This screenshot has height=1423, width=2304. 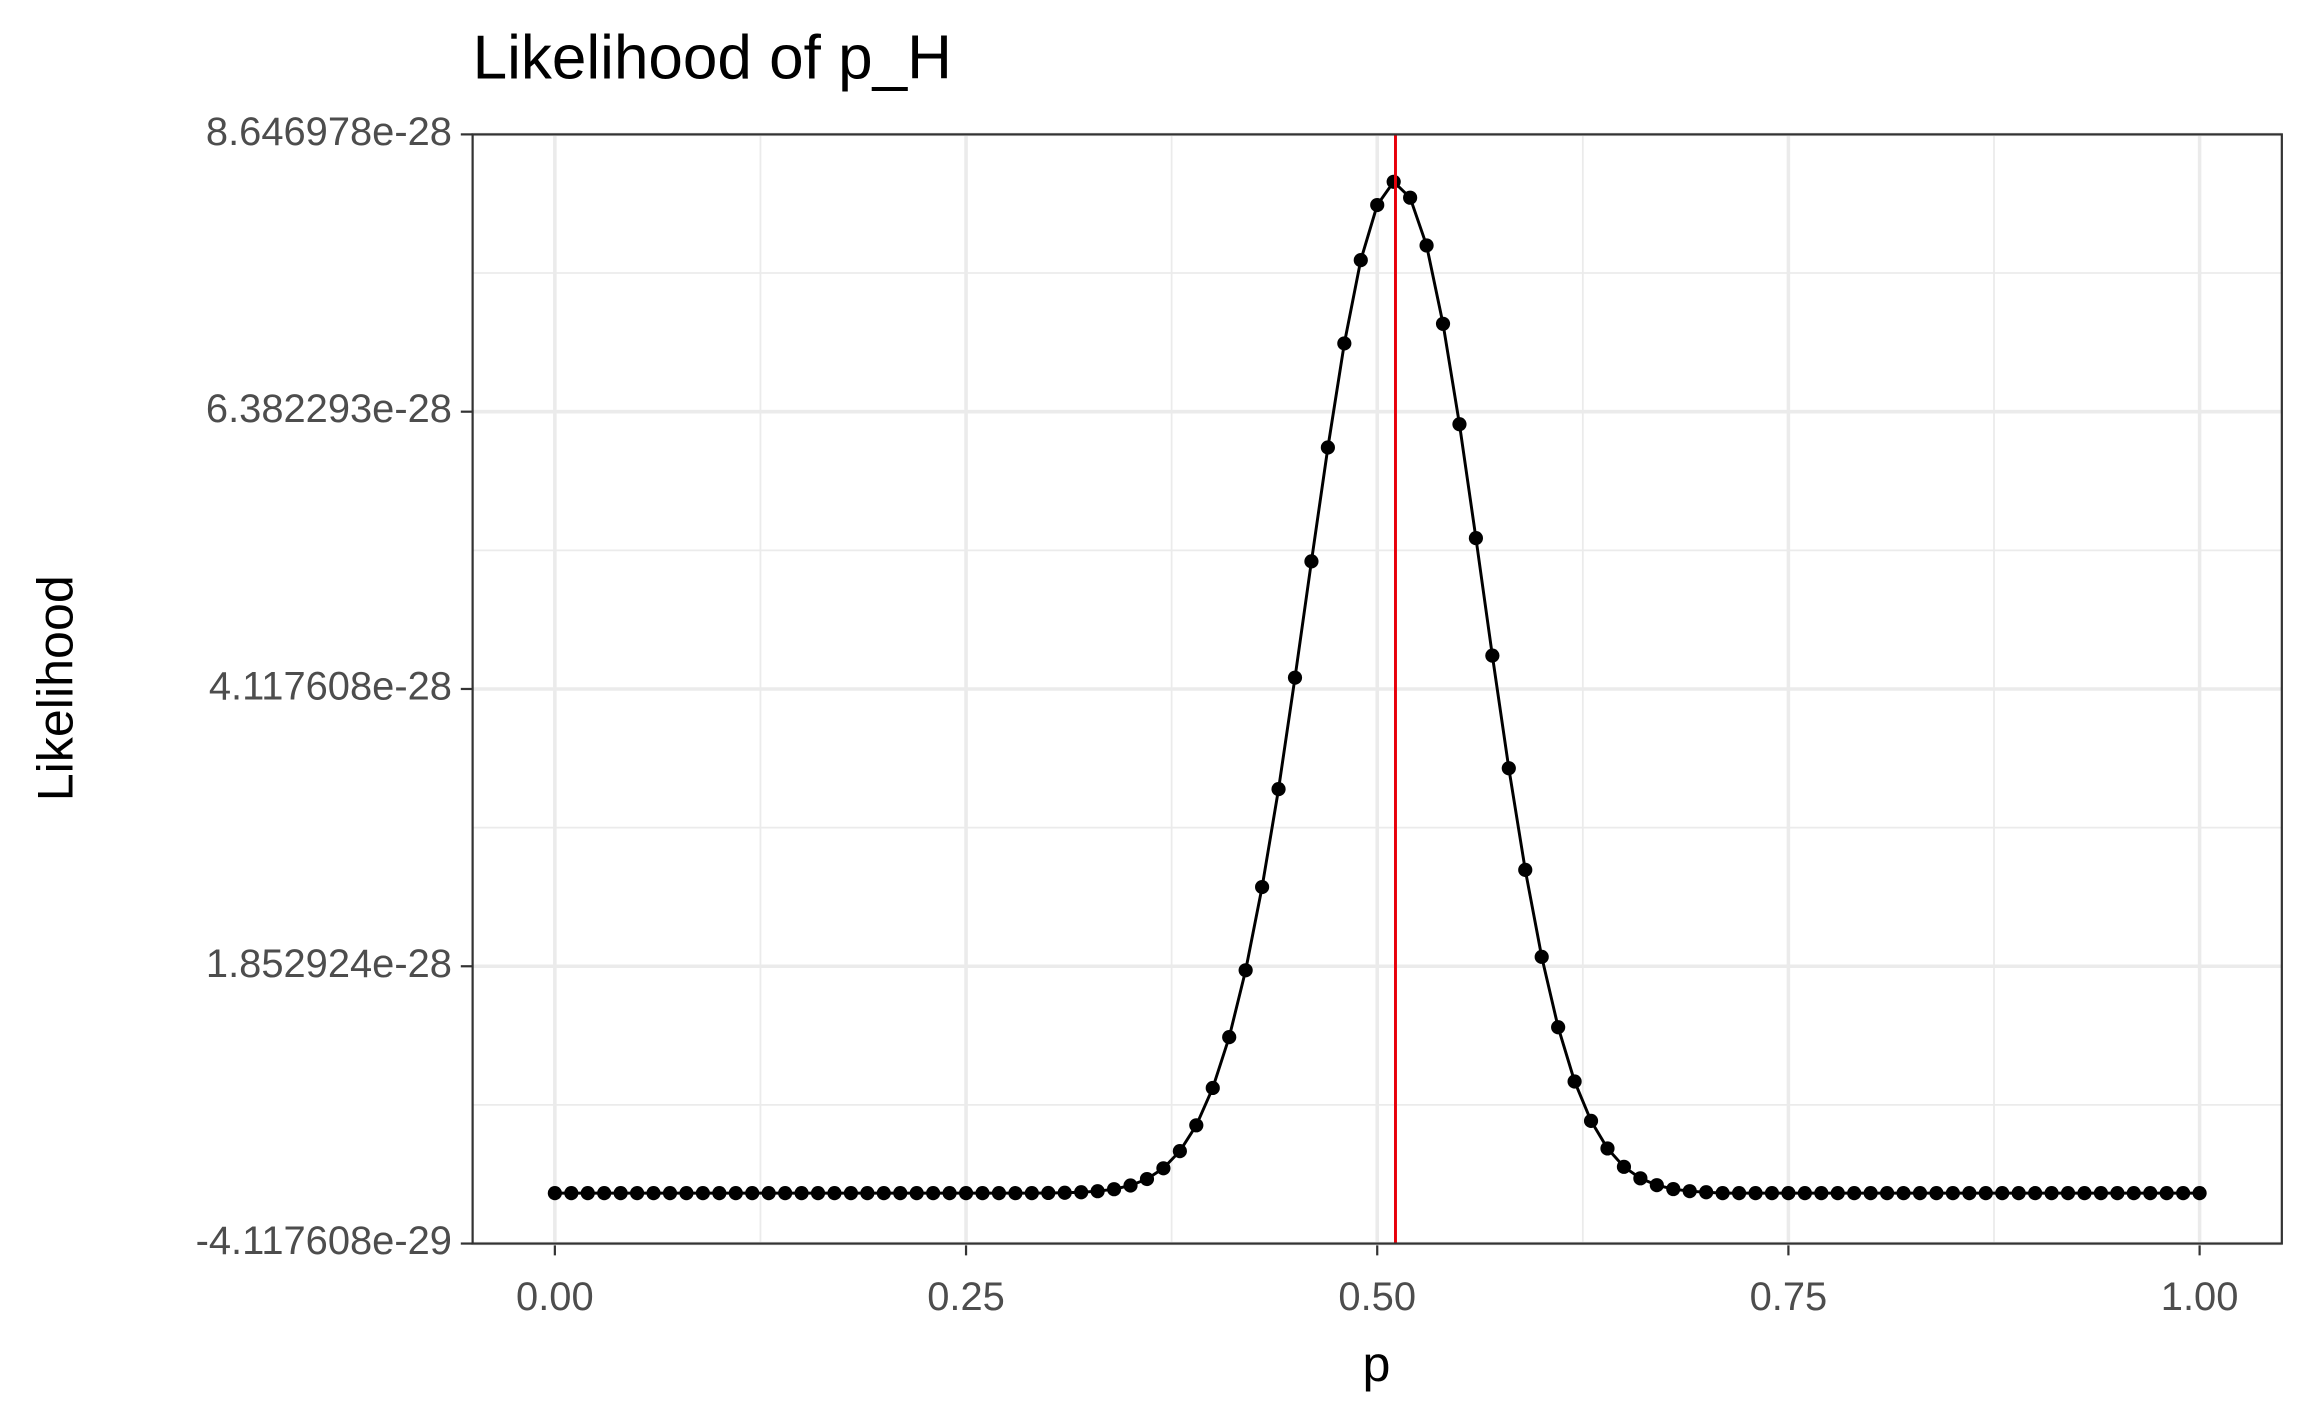 I want to click on x-tick-label: 0.00, so click(x=555, y=1297).